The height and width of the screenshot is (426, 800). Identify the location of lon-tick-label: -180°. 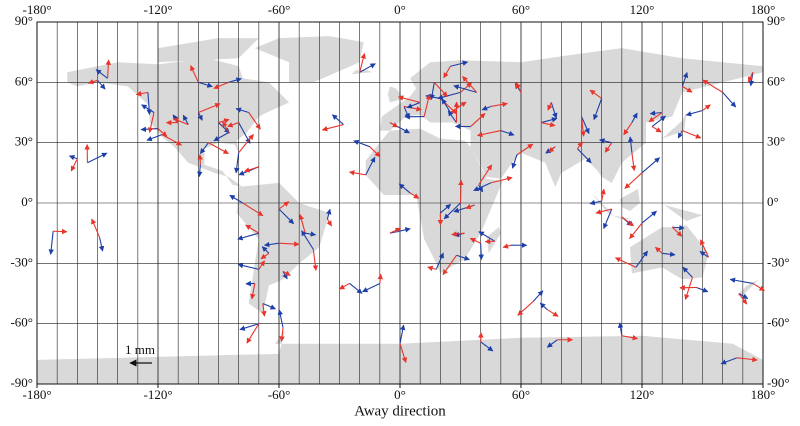
(36, 394).